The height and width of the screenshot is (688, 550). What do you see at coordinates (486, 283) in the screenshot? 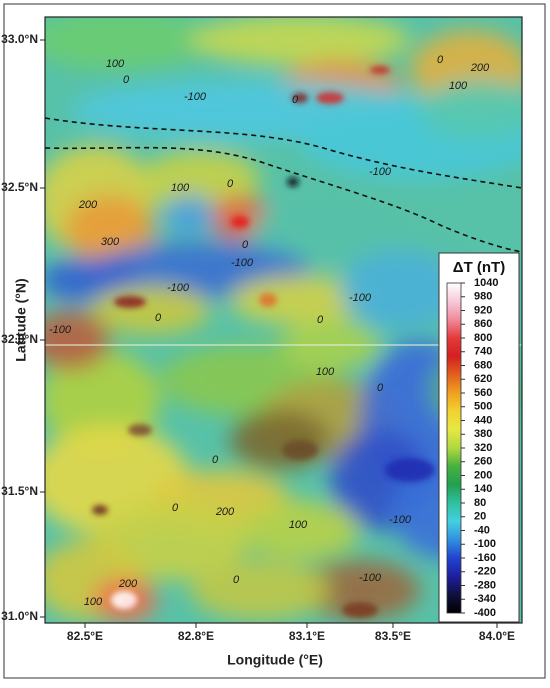
I see `colorbar-tick-label: 1040` at bounding box center [486, 283].